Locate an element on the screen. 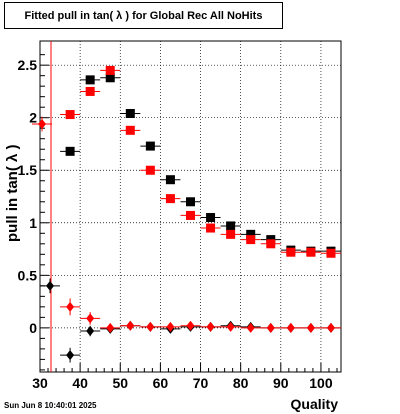 The width and height of the screenshot is (400, 414). x-tick-label: 80 is located at coordinates (241, 383).